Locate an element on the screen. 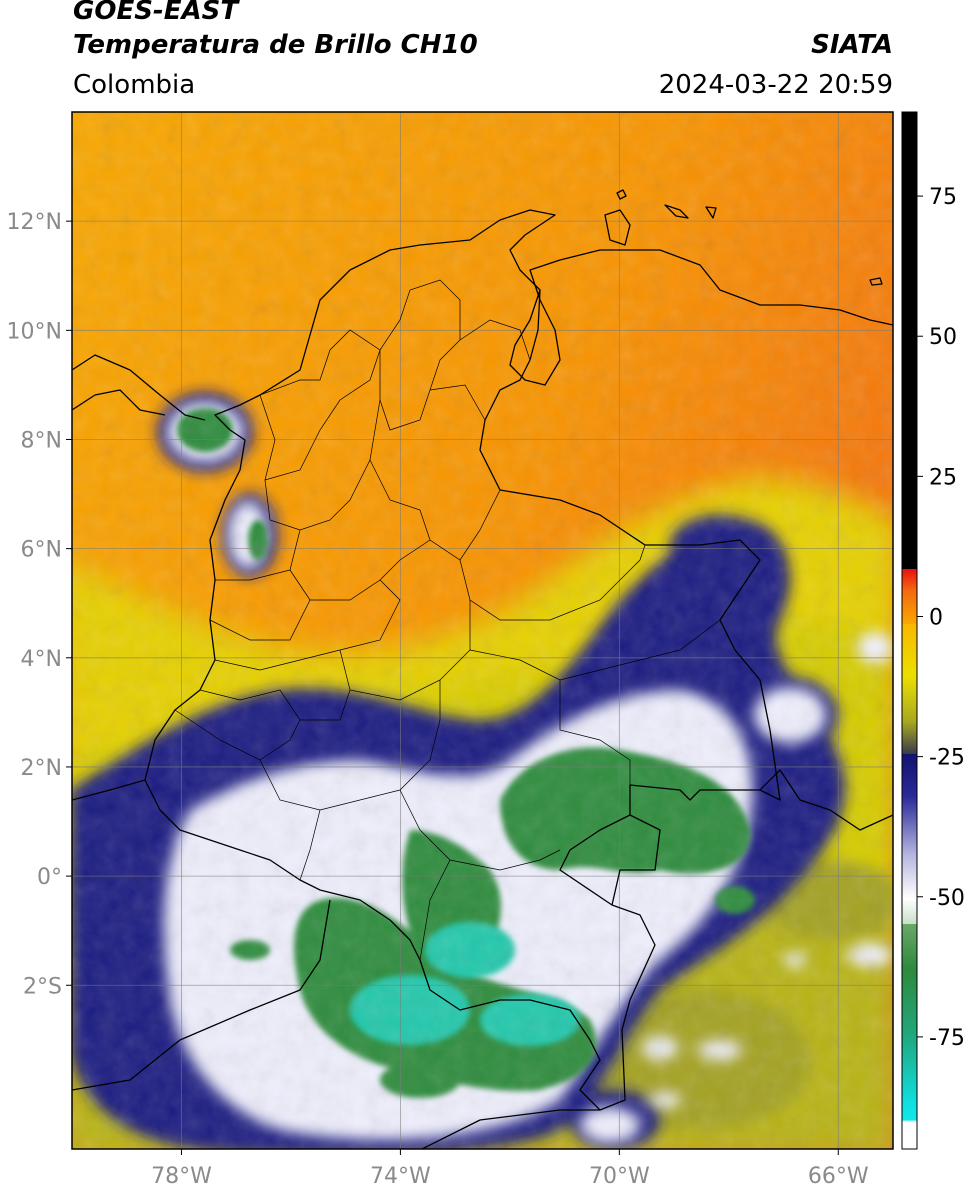 The image size is (966, 1190). aruba-island is located at coordinates (621, 194).